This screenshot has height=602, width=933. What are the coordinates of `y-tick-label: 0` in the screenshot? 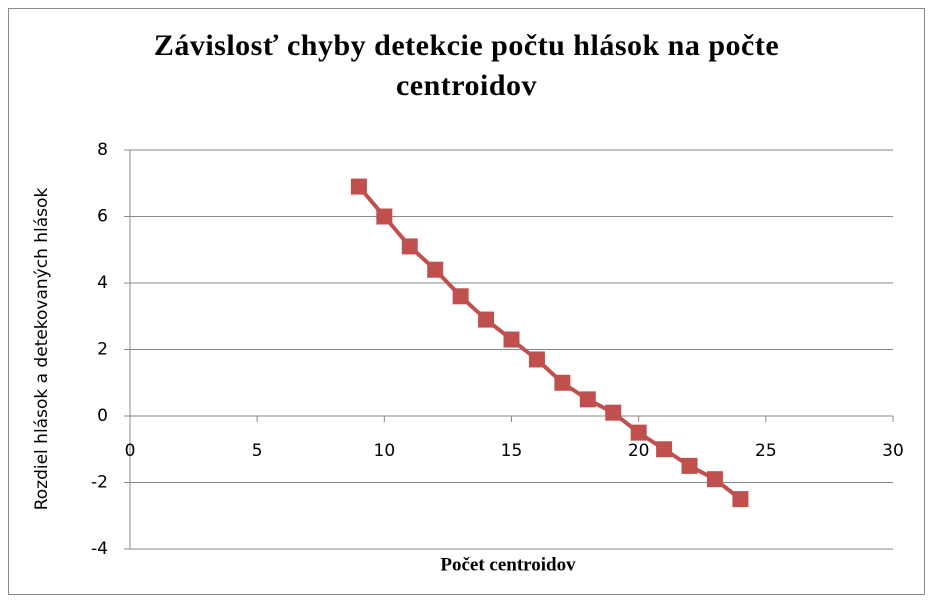 It's located at (102, 416).